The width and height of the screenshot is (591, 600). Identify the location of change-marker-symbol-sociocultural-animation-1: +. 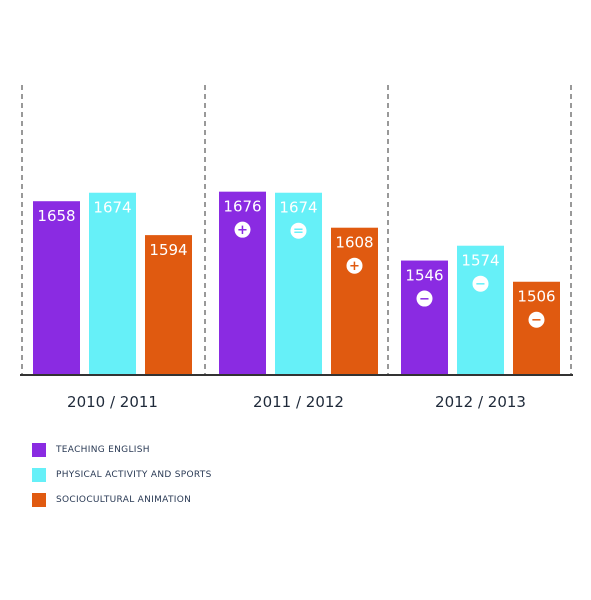
(354, 266).